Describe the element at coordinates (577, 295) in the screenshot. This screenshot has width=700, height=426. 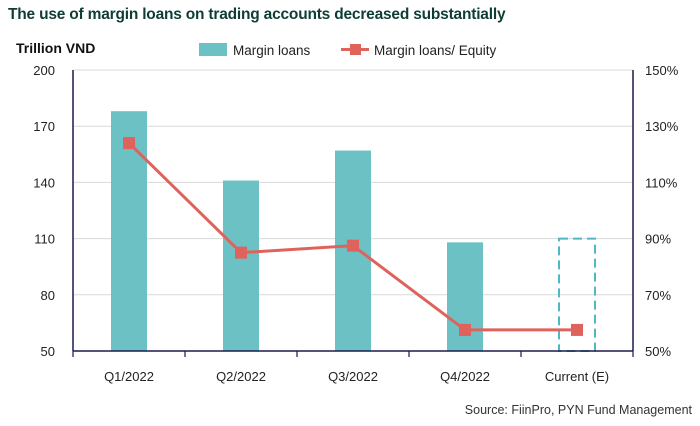
I see `bar-estimate` at that location.